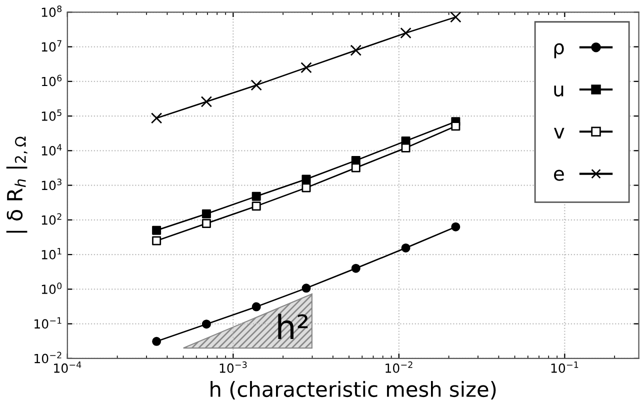 This screenshot has height=405, width=642. What do you see at coordinates (52, 80) in the screenshot?
I see `y-tick-label: 10$^{6}$` at bounding box center [52, 80].